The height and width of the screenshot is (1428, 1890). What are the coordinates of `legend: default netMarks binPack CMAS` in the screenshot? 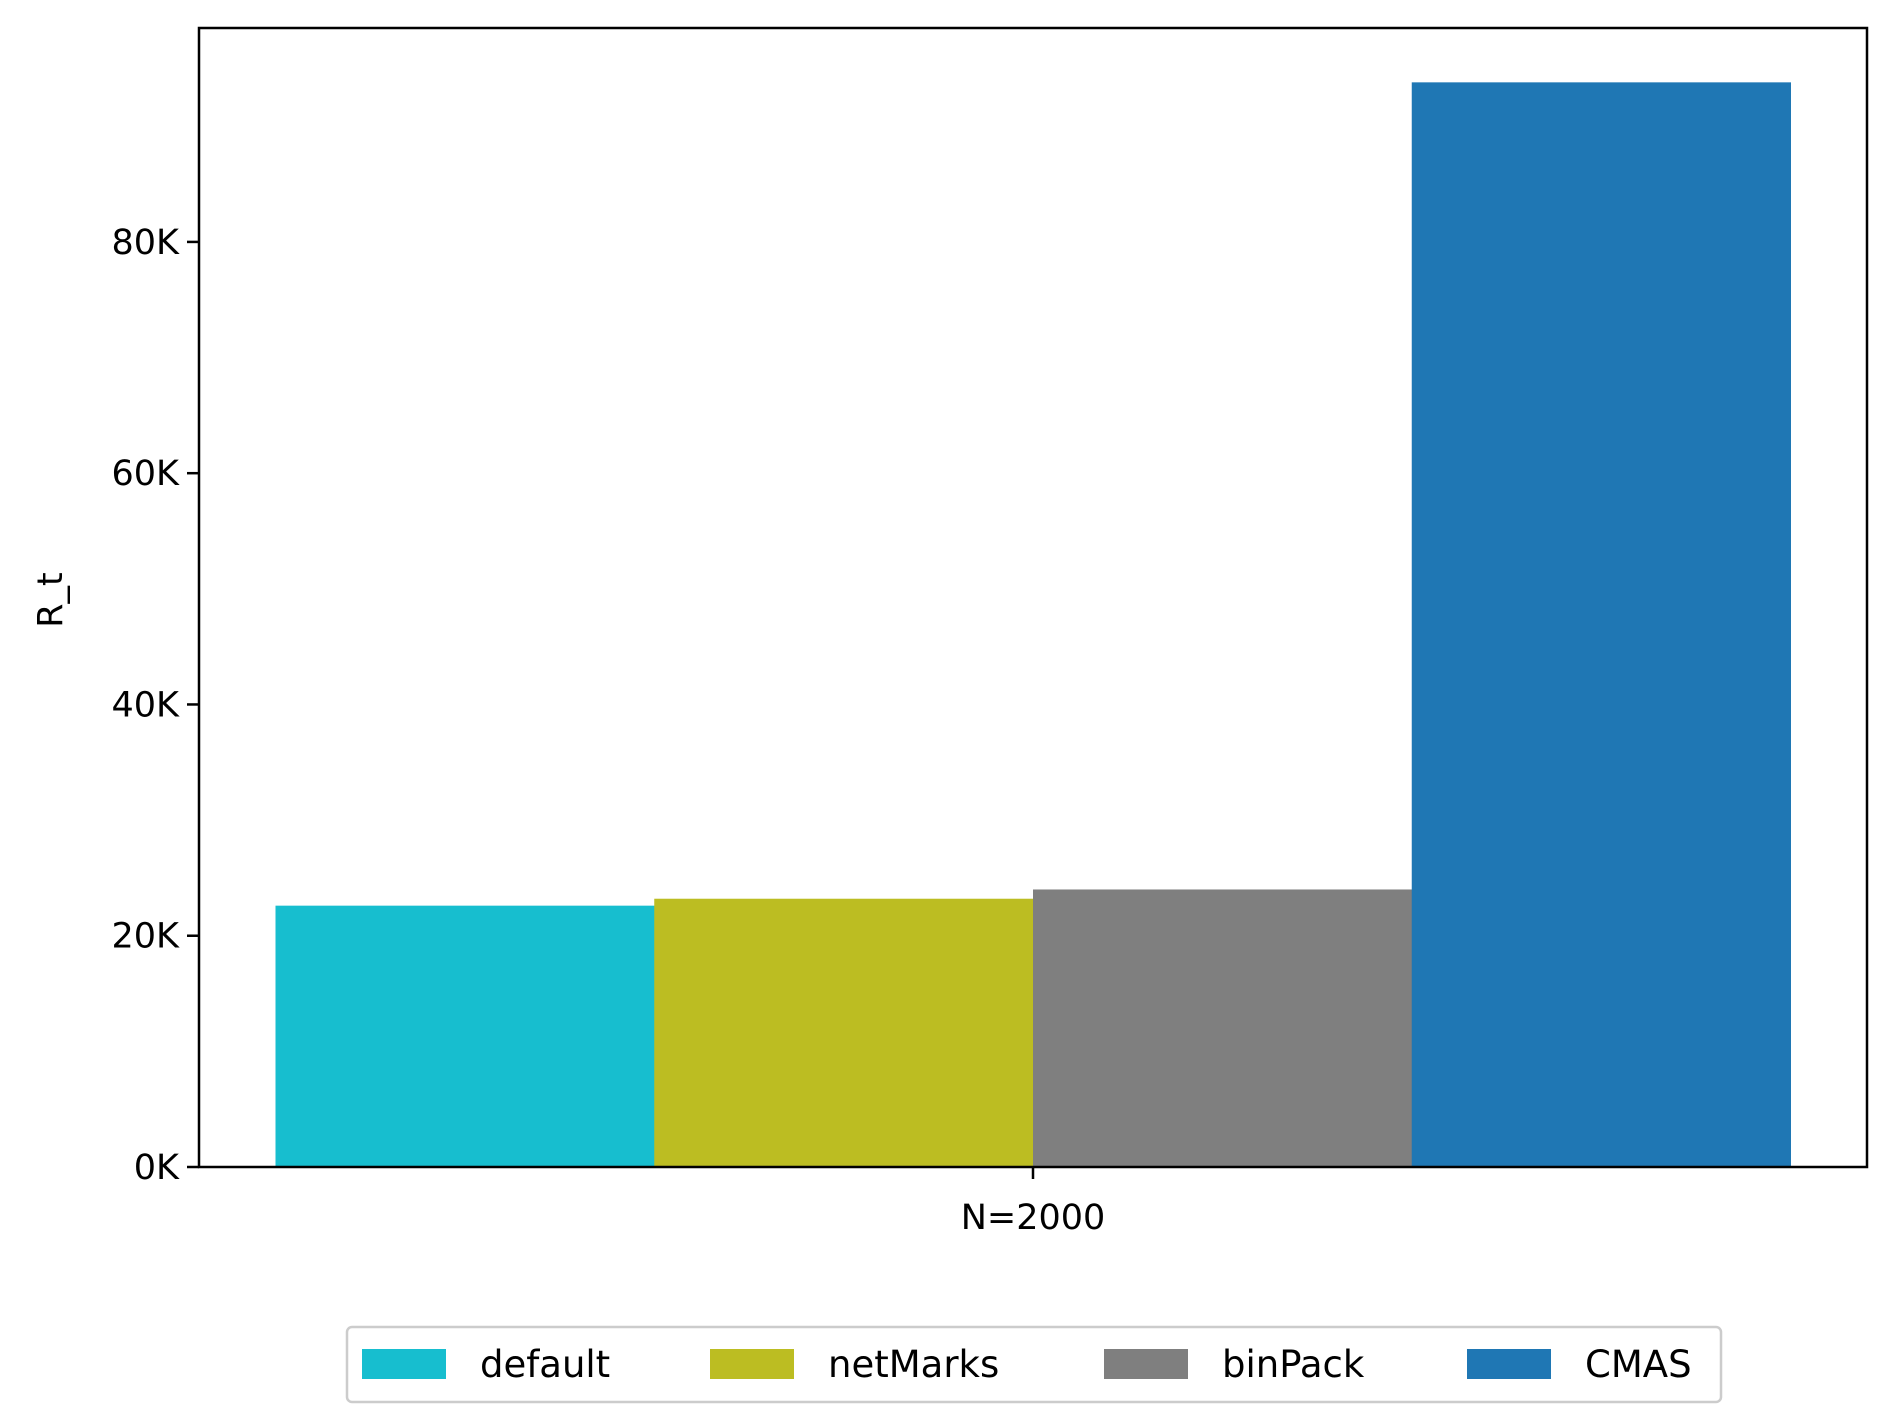 It's located at (1034, 1364).